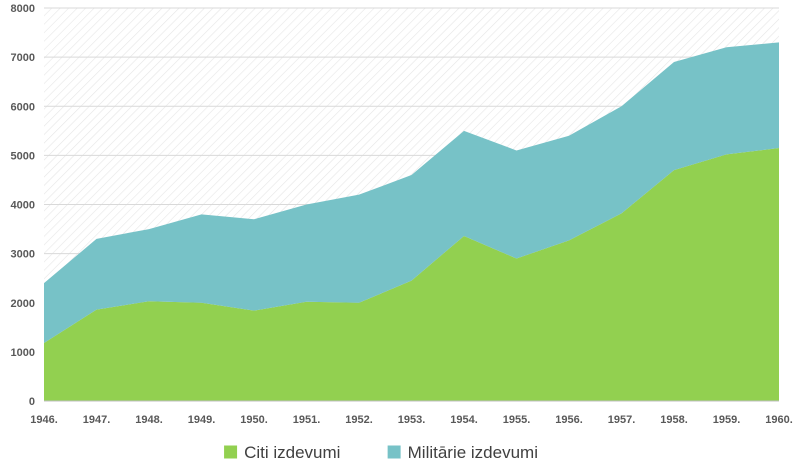 The height and width of the screenshot is (472, 800). Describe the element at coordinates (23, 9) in the screenshot. I see `y-tick-label: 8000` at that location.